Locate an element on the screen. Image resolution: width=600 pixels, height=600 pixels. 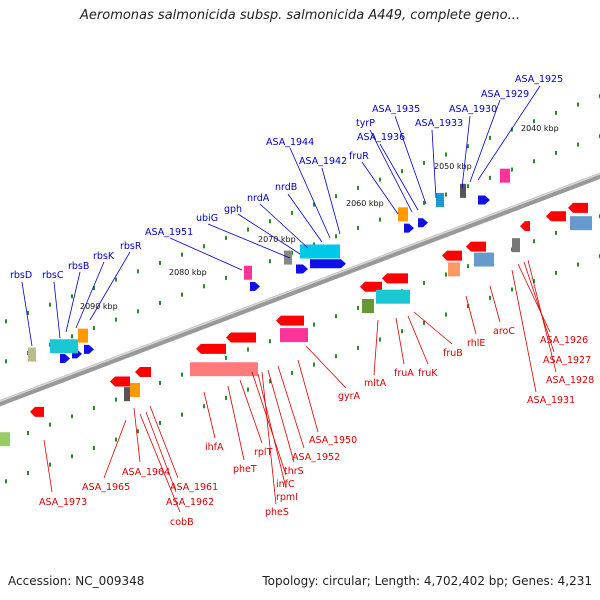
gene-label: ASA_1925 is located at coordinates (539, 79).